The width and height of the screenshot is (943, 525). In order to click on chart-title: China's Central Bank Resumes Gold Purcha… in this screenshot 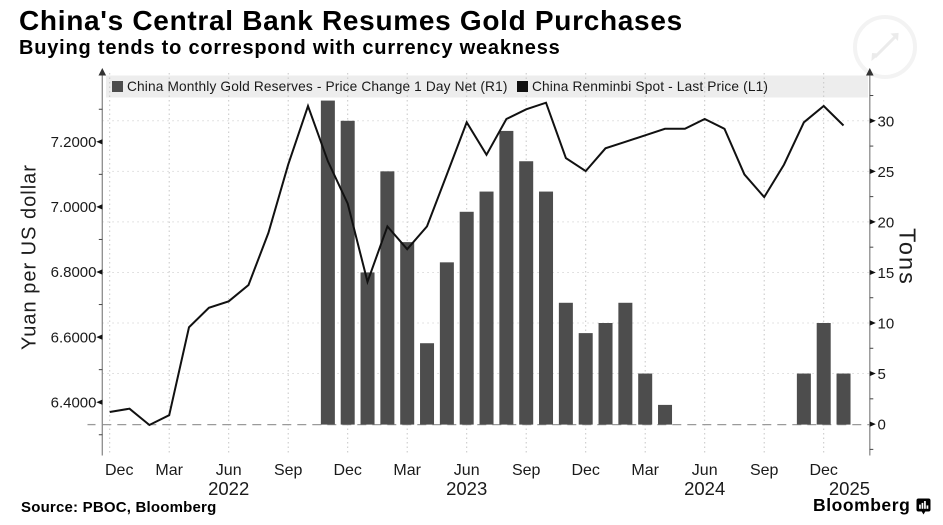, I will do `click(351, 20)`.